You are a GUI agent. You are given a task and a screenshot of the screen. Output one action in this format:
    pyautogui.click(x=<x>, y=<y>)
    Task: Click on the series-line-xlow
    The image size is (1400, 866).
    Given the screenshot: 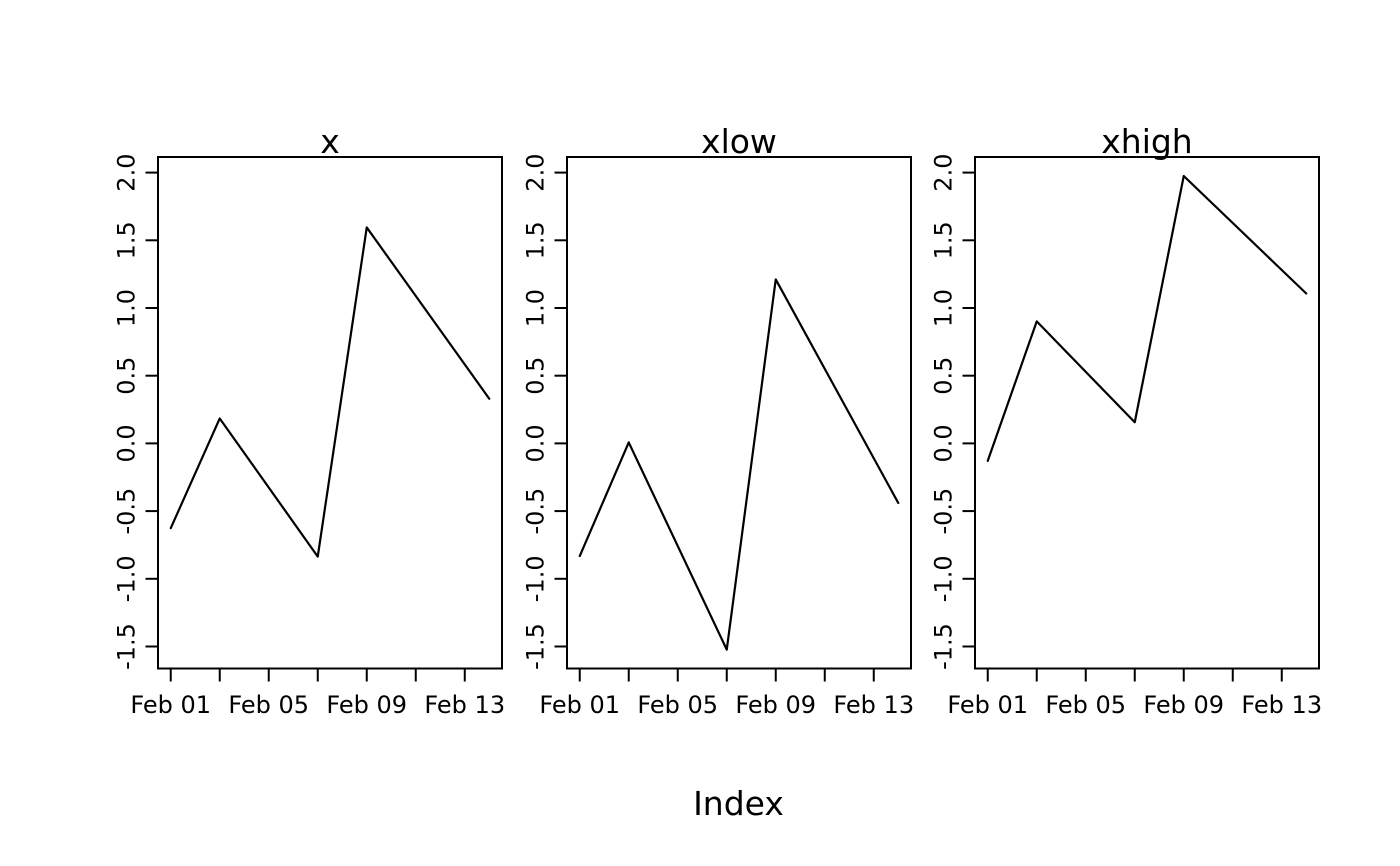 What is the action you would take?
    pyautogui.click(x=739, y=464)
    